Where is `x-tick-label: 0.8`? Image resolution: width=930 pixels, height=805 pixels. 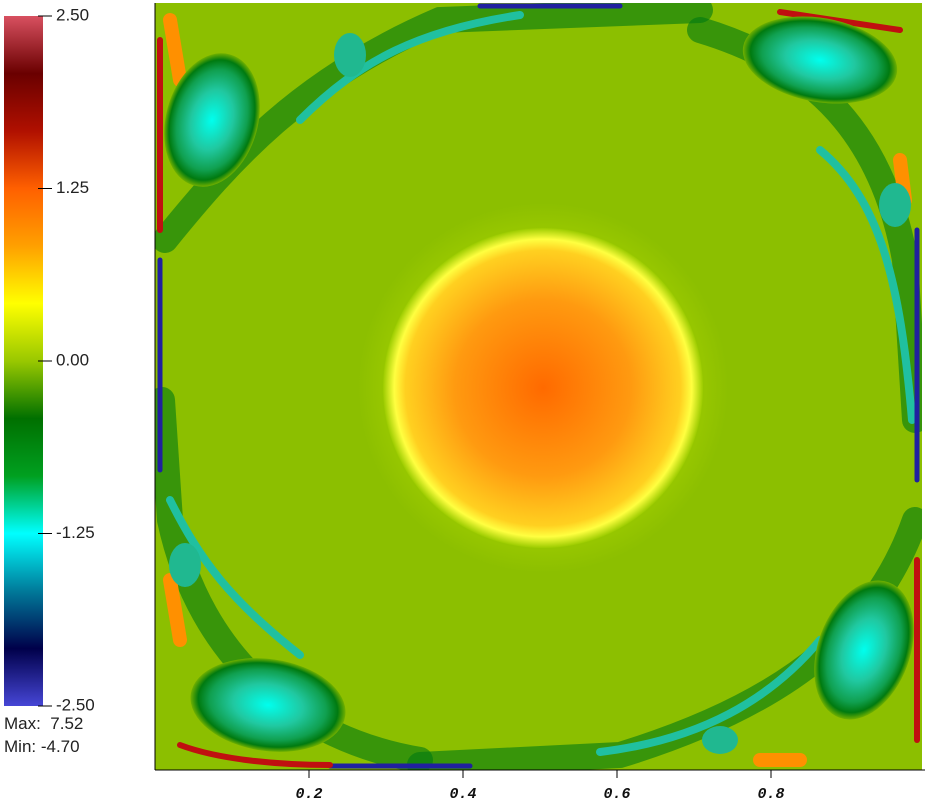
x-tick-label: 0.8 is located at coordinates (770, 794).